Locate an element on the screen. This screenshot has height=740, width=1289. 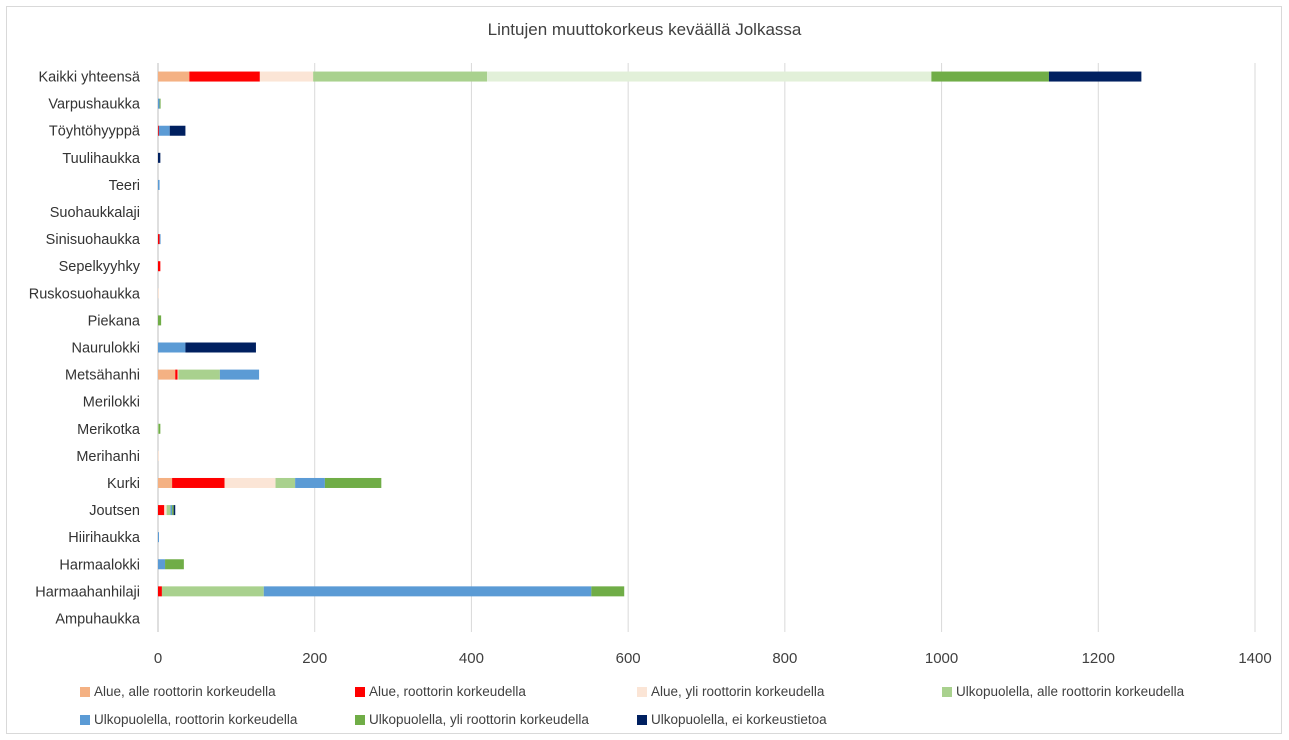
legend-item: Ulkopuolella, roottorin korkeudella is located at coordinates (188, 719).